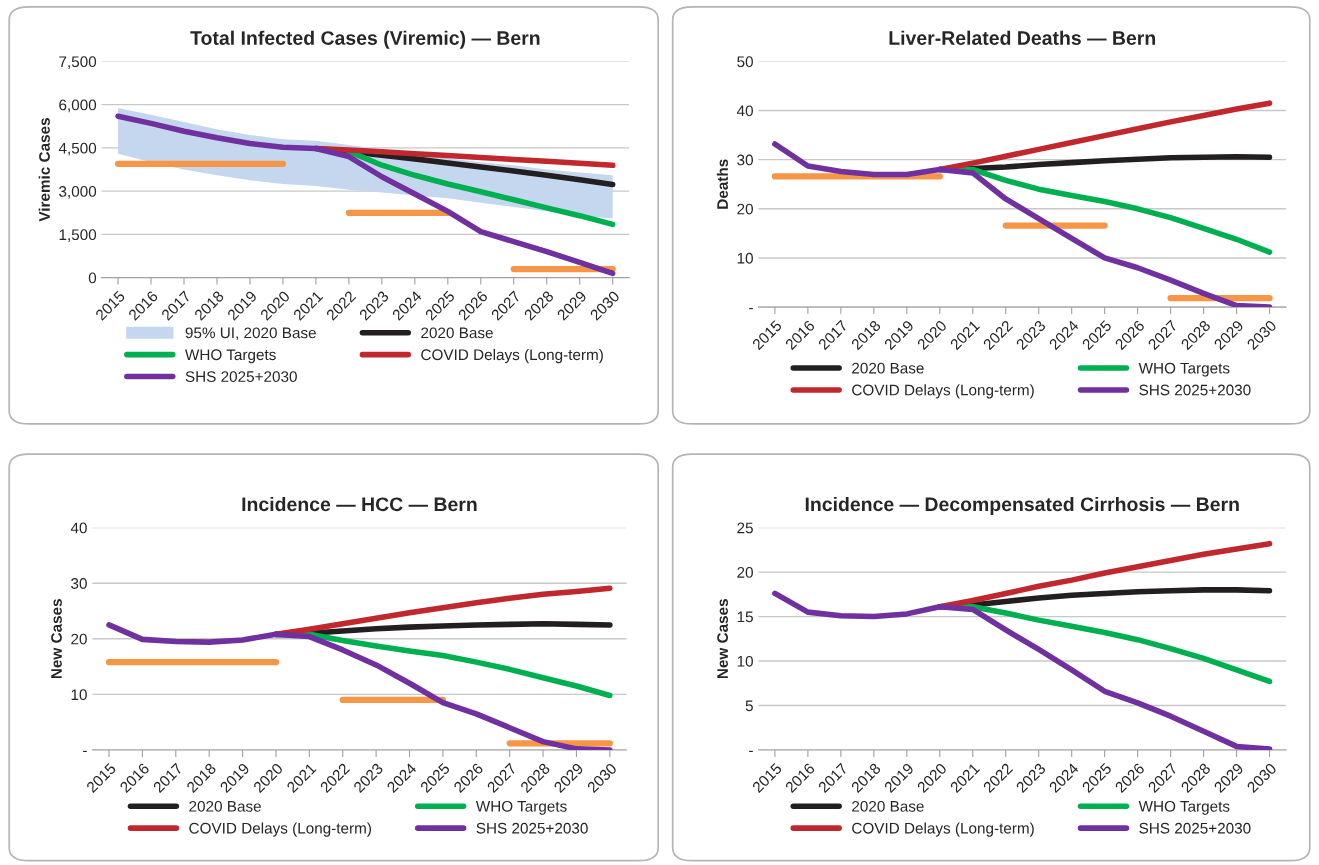 Image resolution: width=1319 pixels, height=865 pixels. What do you see at coordinates (77, 149) in the screenshot?
I see `y-tick-label: 4,500` at bounding box center [77, 149].